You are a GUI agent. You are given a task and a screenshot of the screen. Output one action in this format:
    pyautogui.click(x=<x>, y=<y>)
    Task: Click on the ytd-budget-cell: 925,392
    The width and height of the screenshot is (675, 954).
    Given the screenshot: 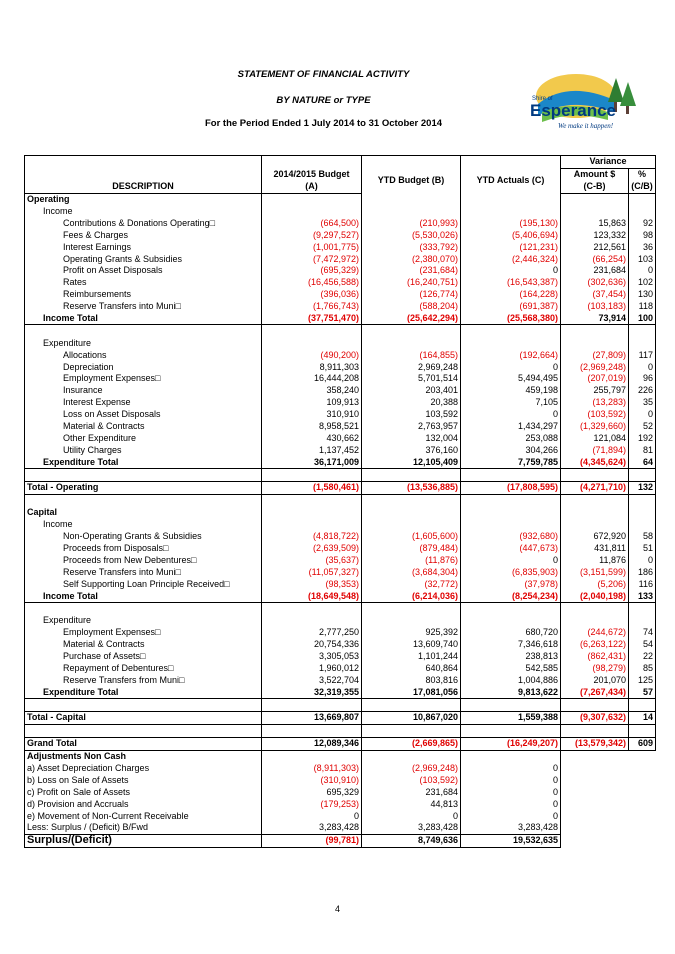 What is the action you would take?
    pyautogui.click(x=411, y=632)
    